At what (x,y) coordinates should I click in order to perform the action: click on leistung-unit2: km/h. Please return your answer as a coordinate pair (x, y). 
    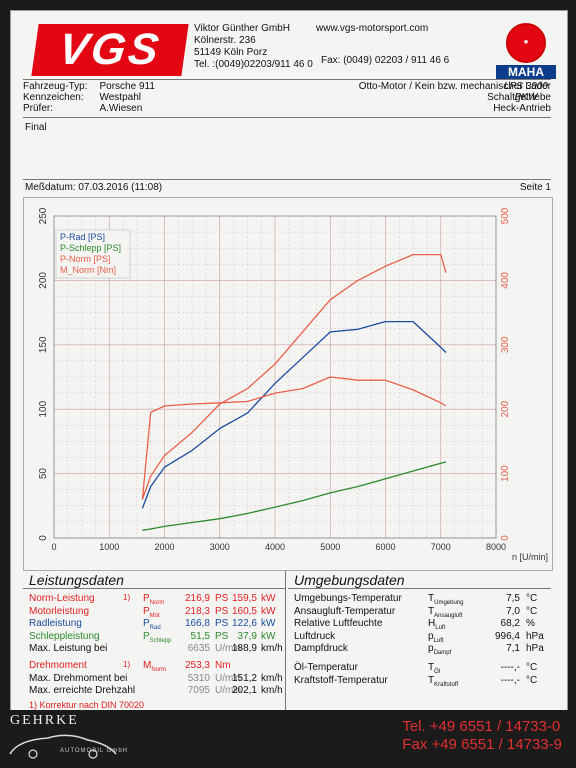
    Looking at the image, I should click on (272, 691).